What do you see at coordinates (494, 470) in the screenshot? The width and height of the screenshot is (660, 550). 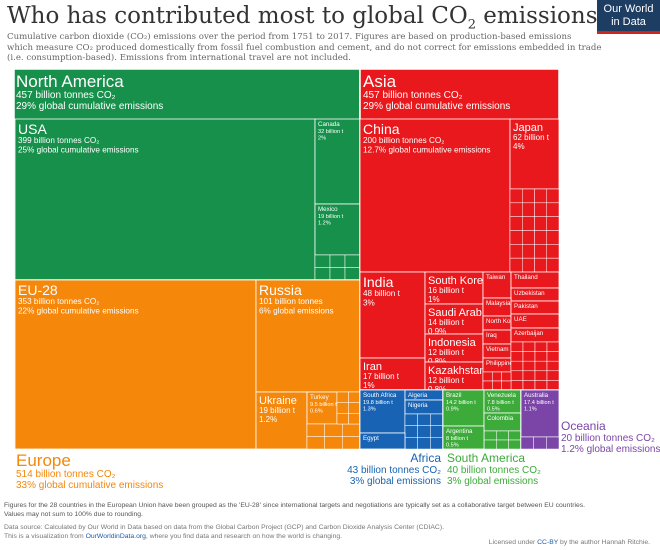 I see `region-value-south_america: 40 billion tonnes CO₂` at bounding box center [494, 470].